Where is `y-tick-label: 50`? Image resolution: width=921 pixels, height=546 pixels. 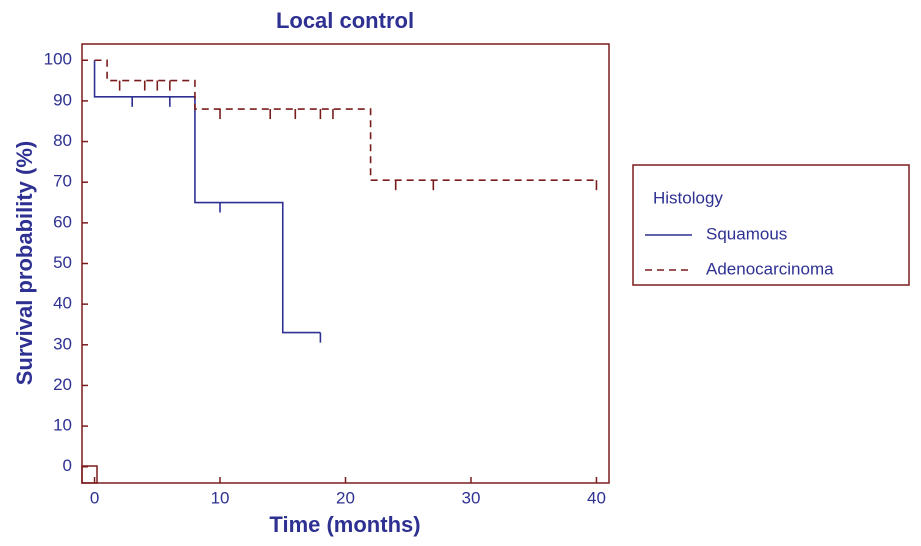
y-tick-label: 50 is located at coordinates (62, 262).